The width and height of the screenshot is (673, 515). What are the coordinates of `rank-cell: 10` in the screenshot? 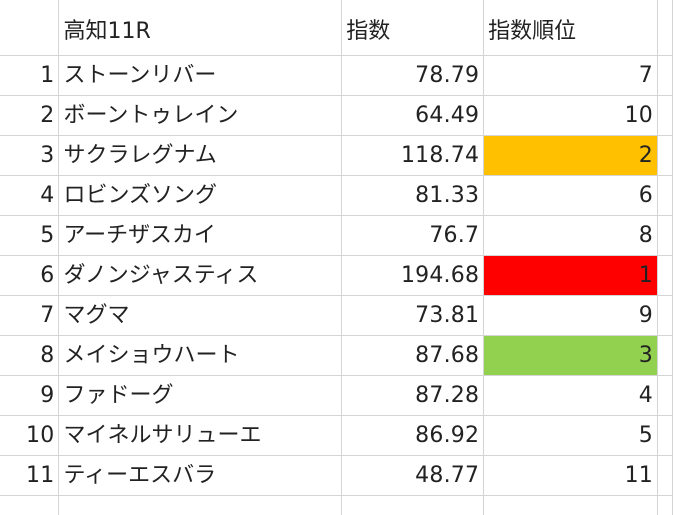 It's located at (570, 115).